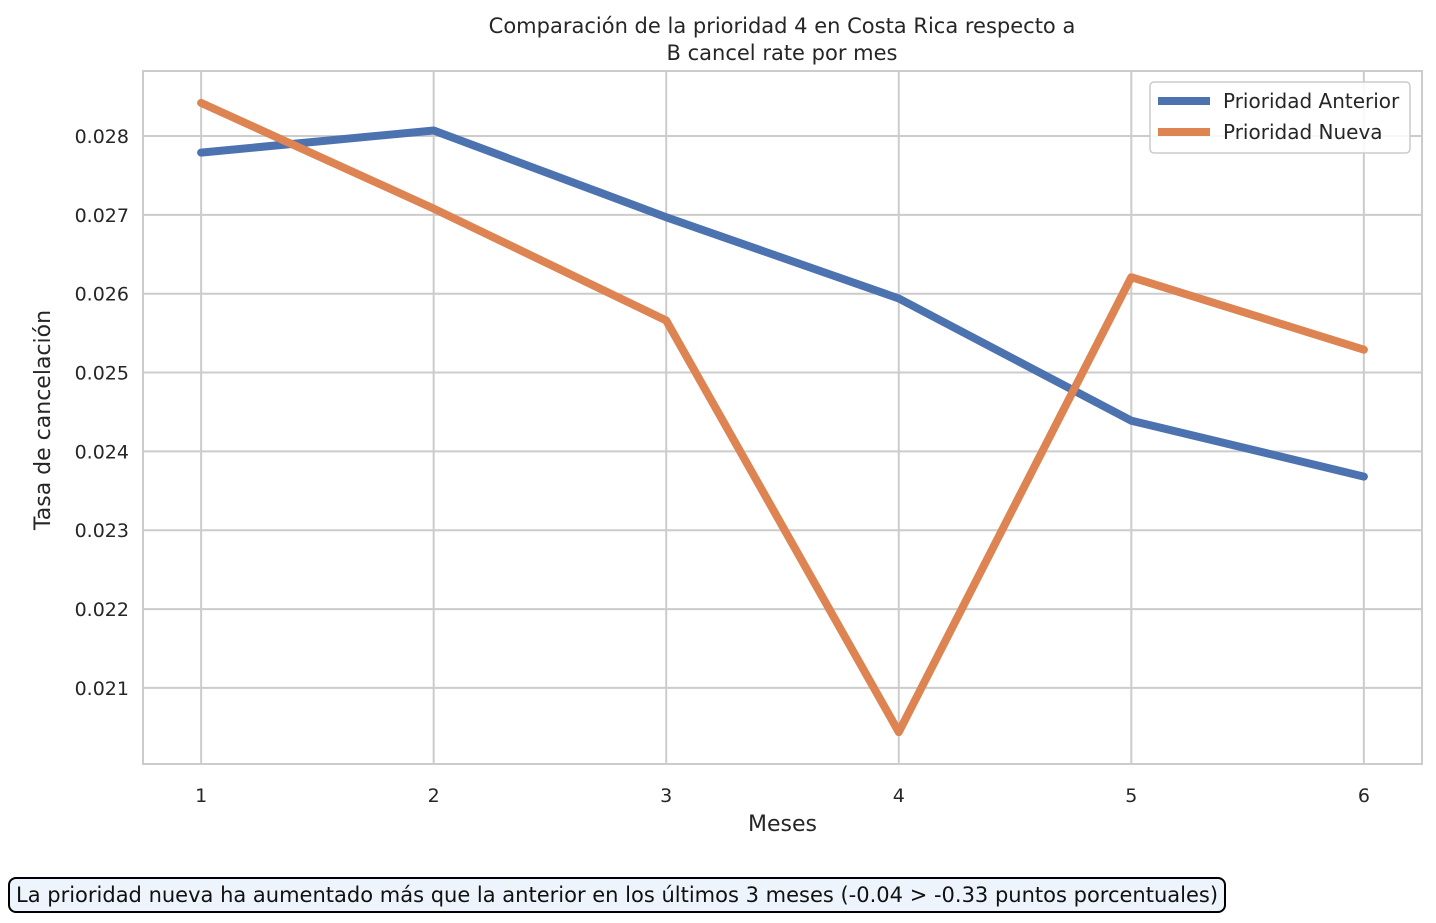 This screenshot has width=1436, height=923. What do you see at coordinates (434, 796) in the screenshot?
I see `x-tick-label: 2` at bounding box center [434, 796].